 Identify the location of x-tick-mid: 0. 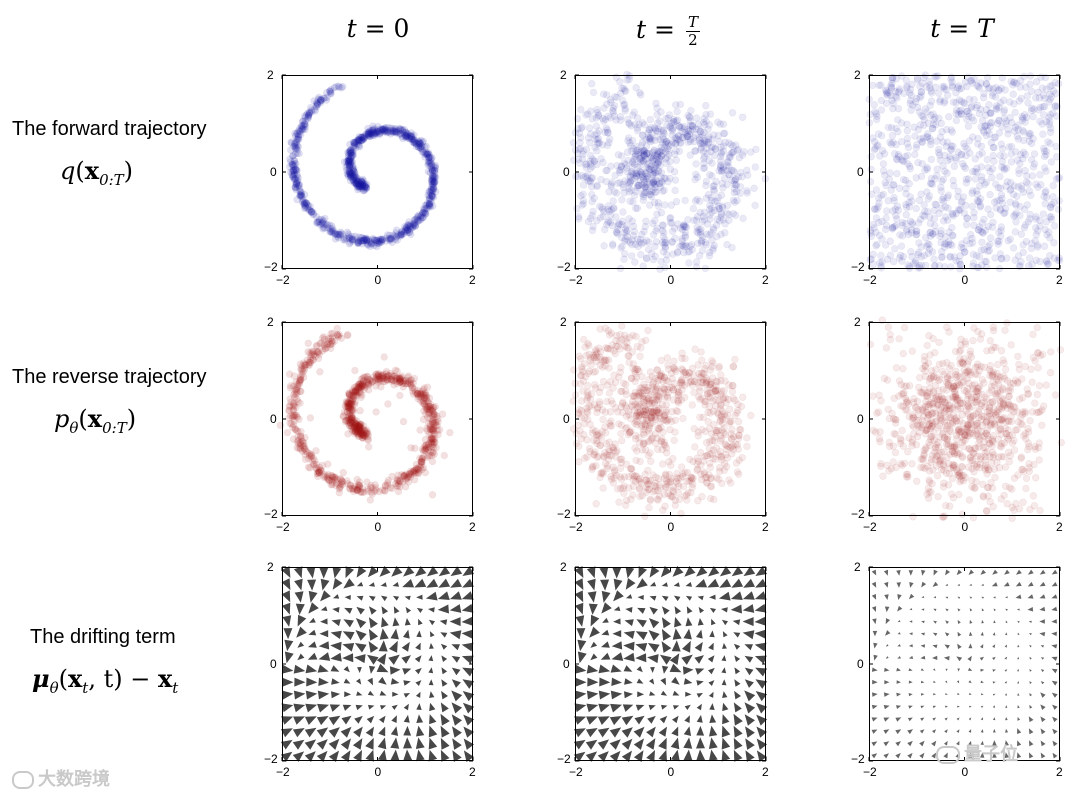
(671, 527).